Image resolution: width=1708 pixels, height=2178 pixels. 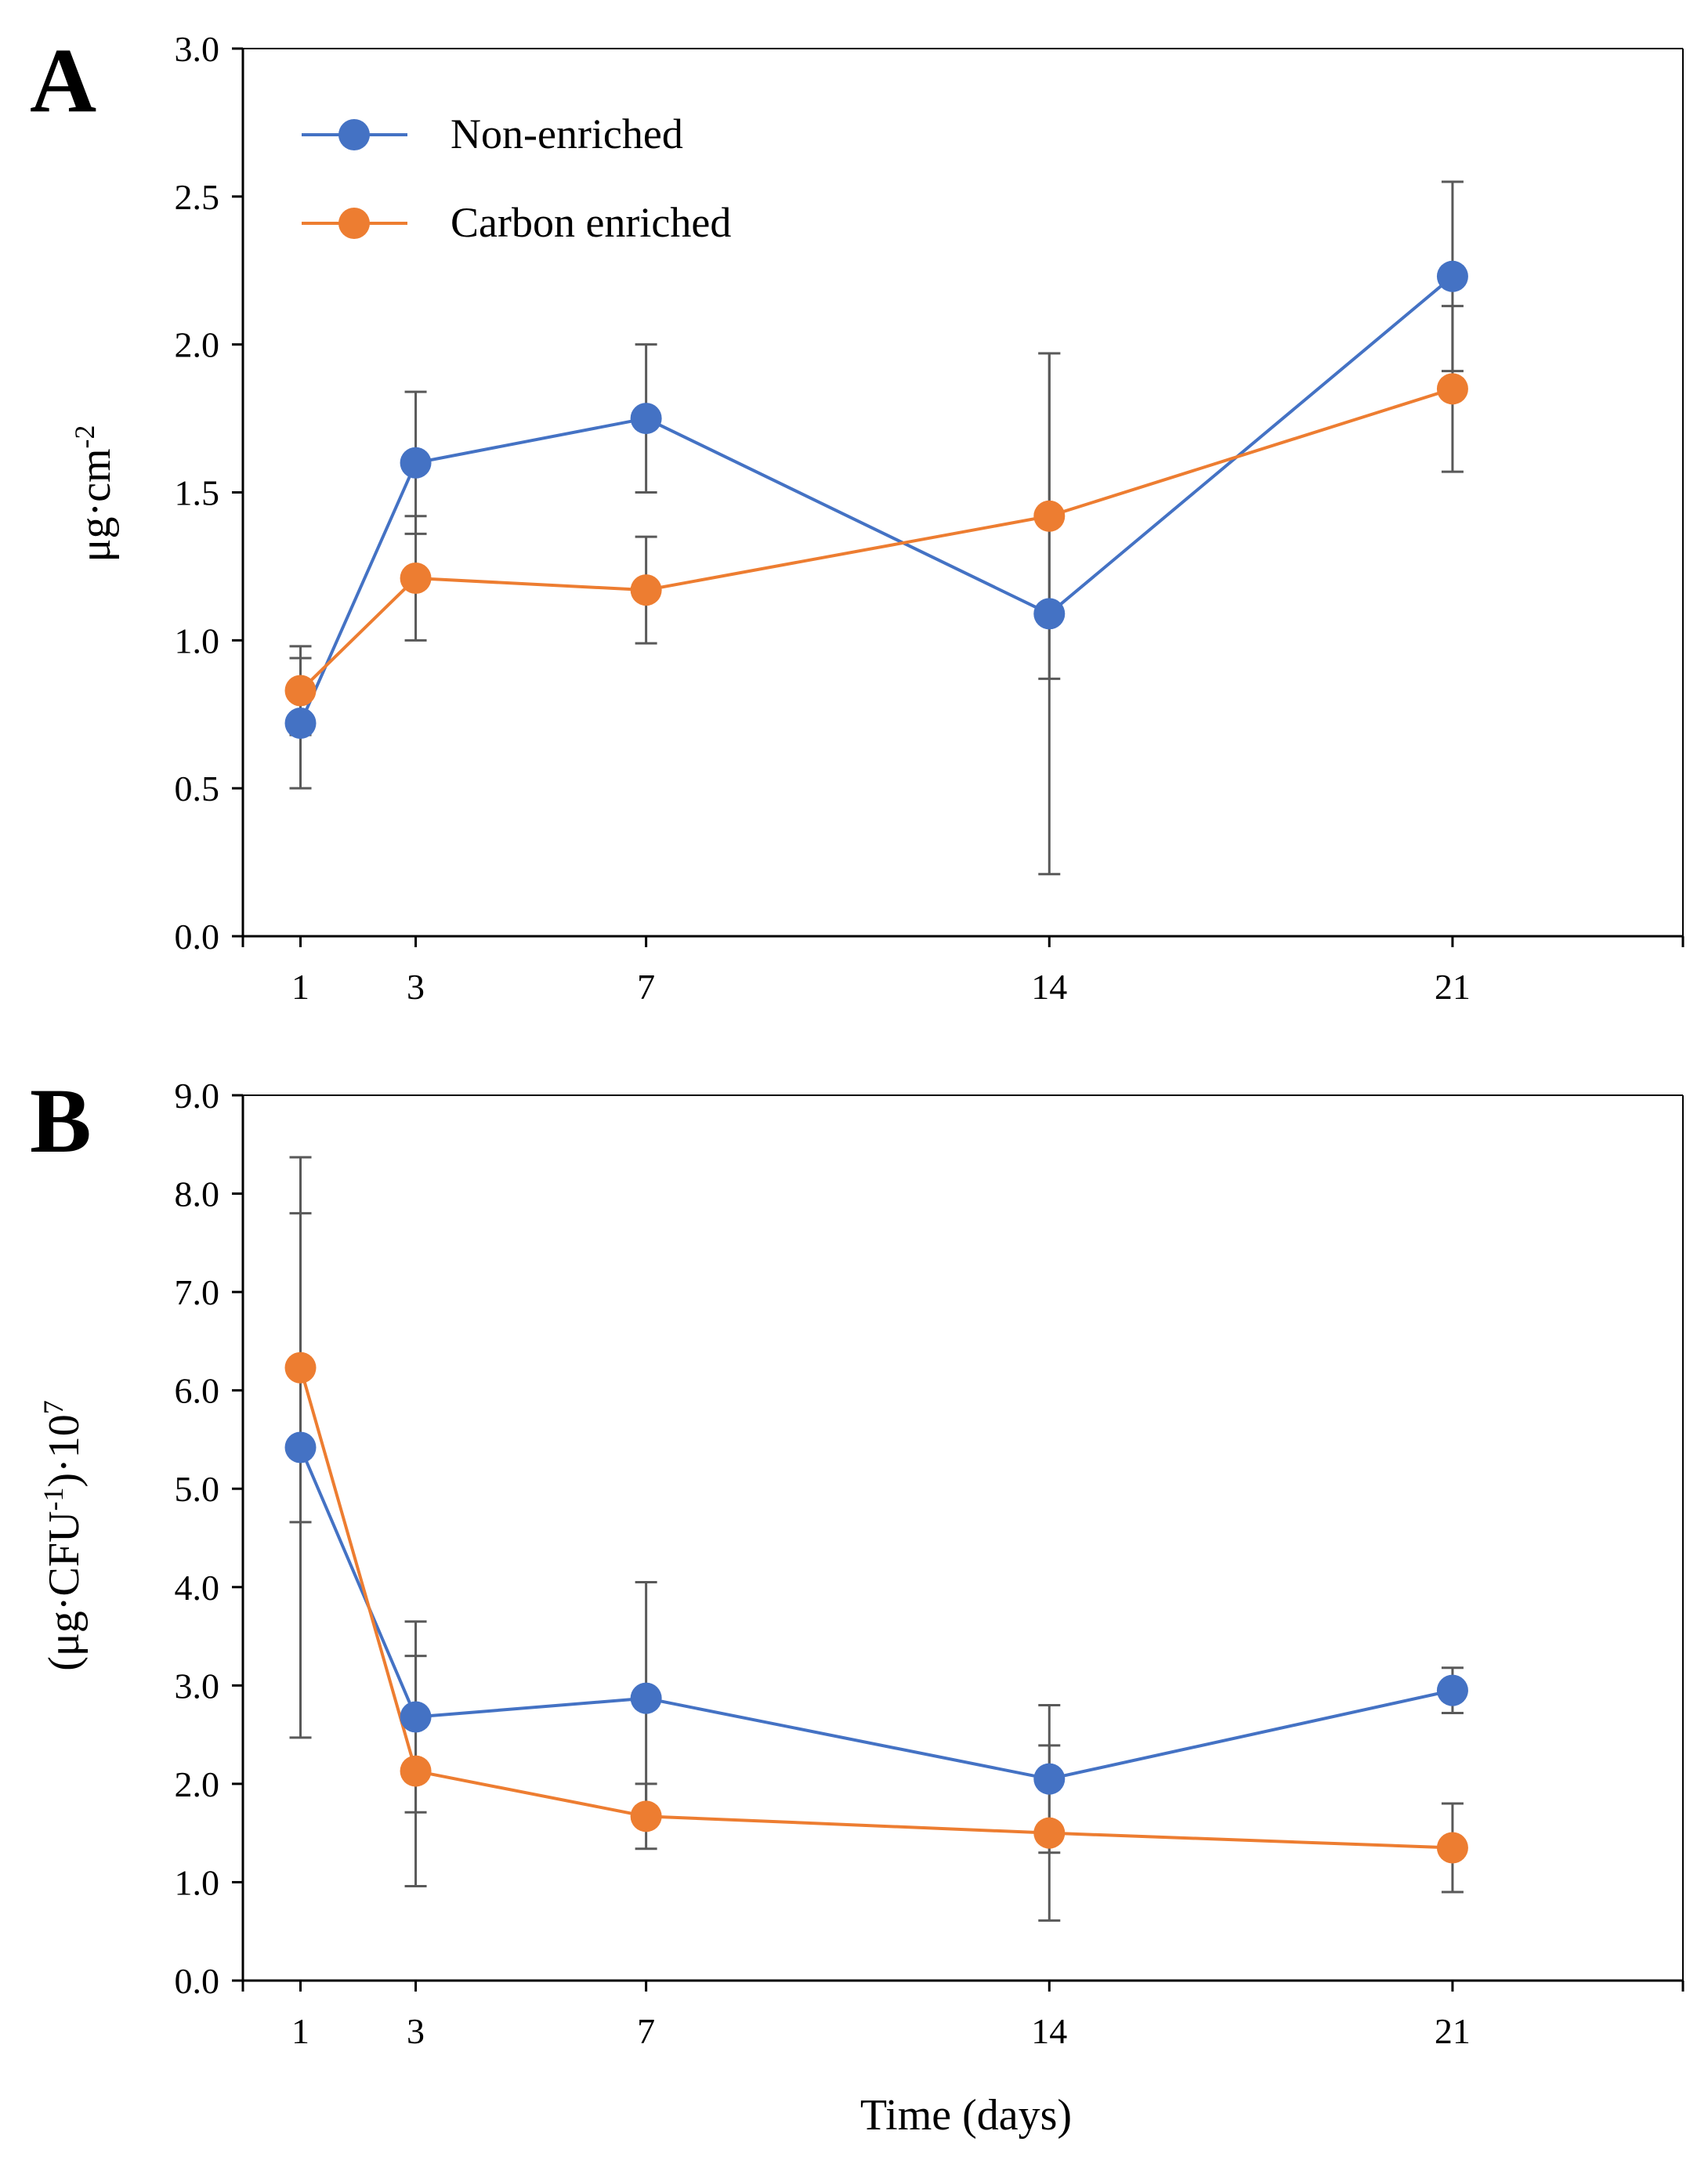 What do you see at coordinates (646, 987) in the screenshot?
I see `panel-a-x-tick-label: 7` at bounding box center [646, 987].